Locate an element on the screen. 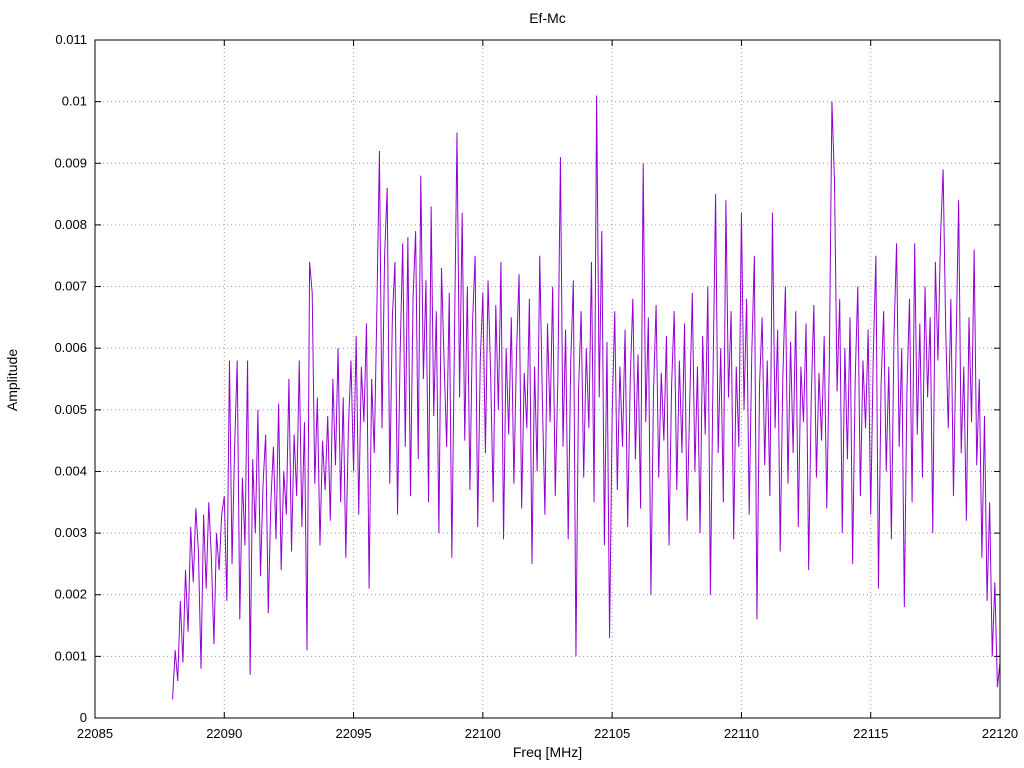  y-tick-label: 0.005 is located at coordinates (70, 409).